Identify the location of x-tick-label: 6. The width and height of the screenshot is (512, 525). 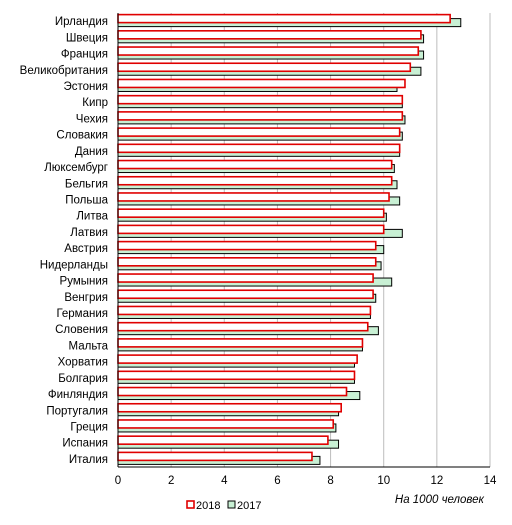
(277, 481).